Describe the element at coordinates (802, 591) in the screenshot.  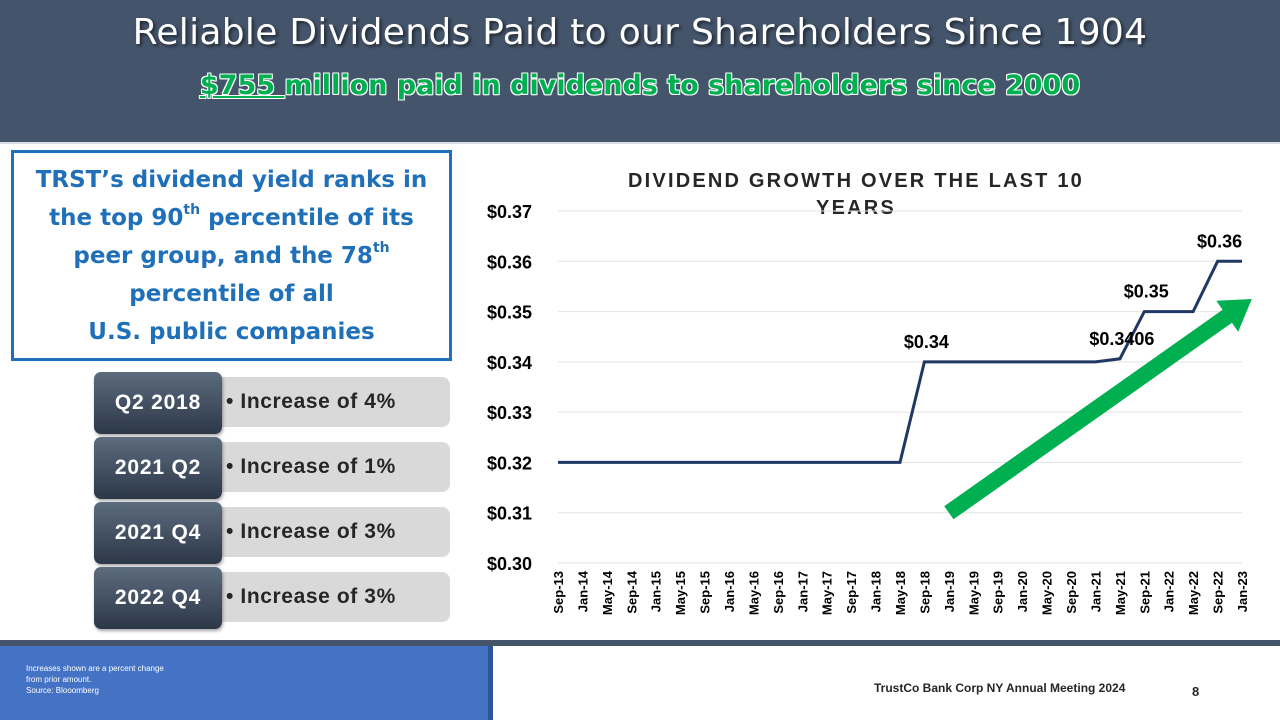
I see `x-tick-label: Jan-17` at that location.